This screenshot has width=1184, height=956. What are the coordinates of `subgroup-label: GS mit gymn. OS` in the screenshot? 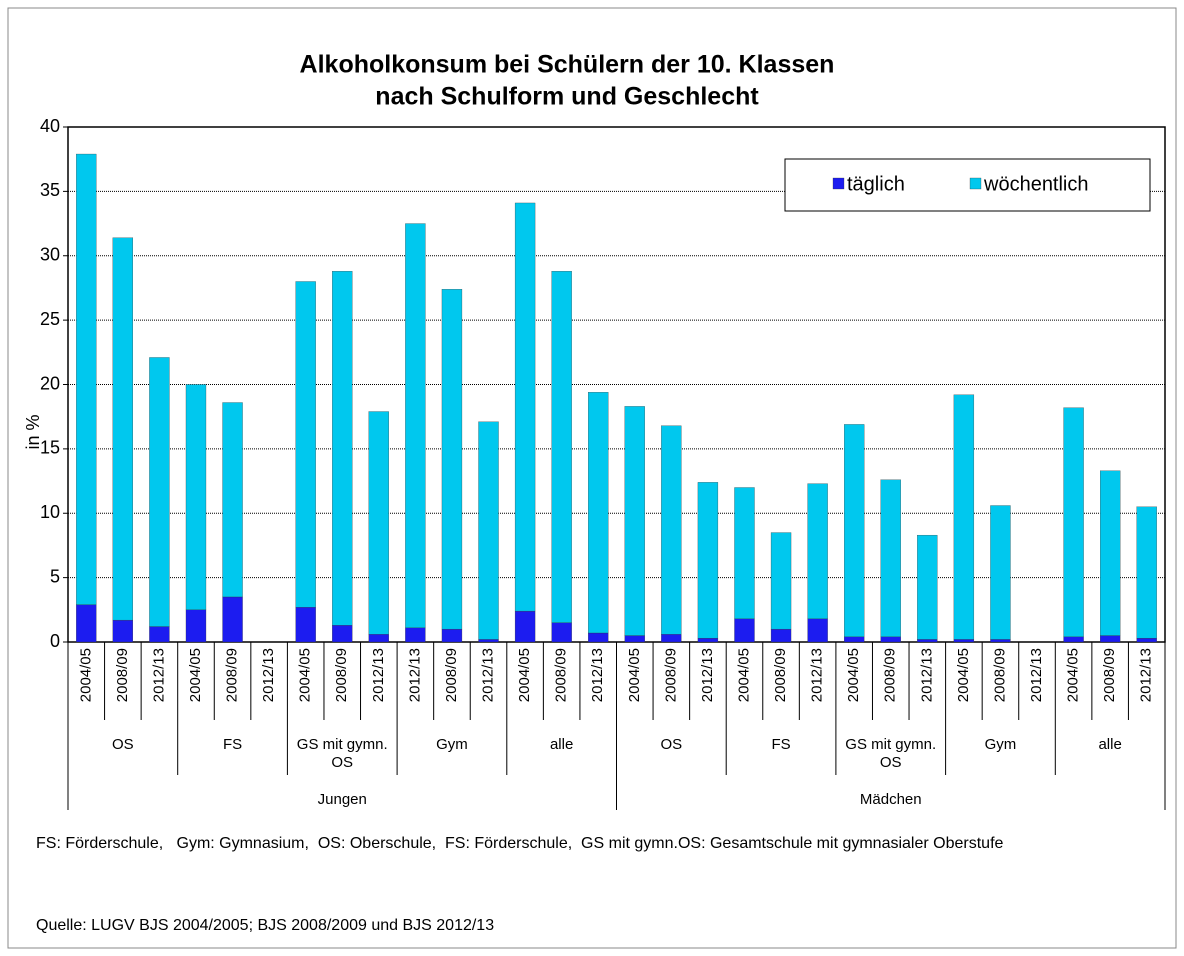 It's located at (342, 753).